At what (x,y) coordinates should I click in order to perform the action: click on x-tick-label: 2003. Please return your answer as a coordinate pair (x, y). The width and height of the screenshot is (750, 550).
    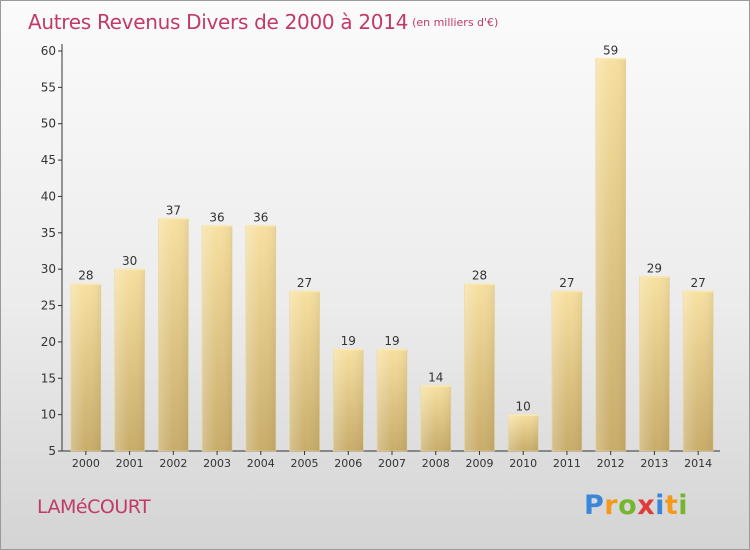
    Looking at the image, I should click on (217, 463).